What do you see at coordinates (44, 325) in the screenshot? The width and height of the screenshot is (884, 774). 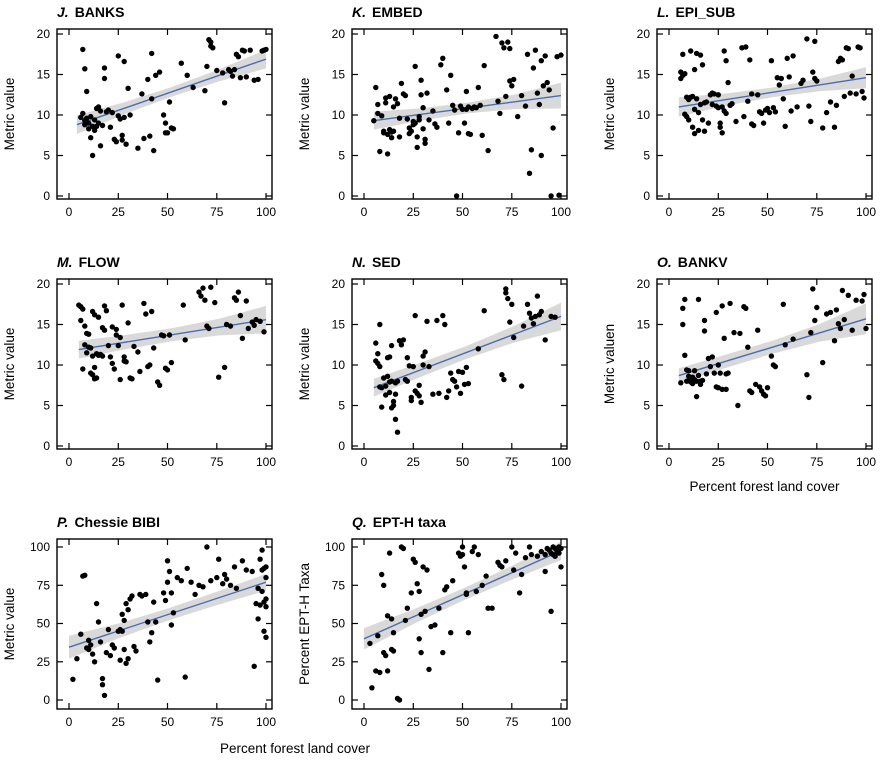 I see `y-tick-label: 15` at bounding box center [44, 325].